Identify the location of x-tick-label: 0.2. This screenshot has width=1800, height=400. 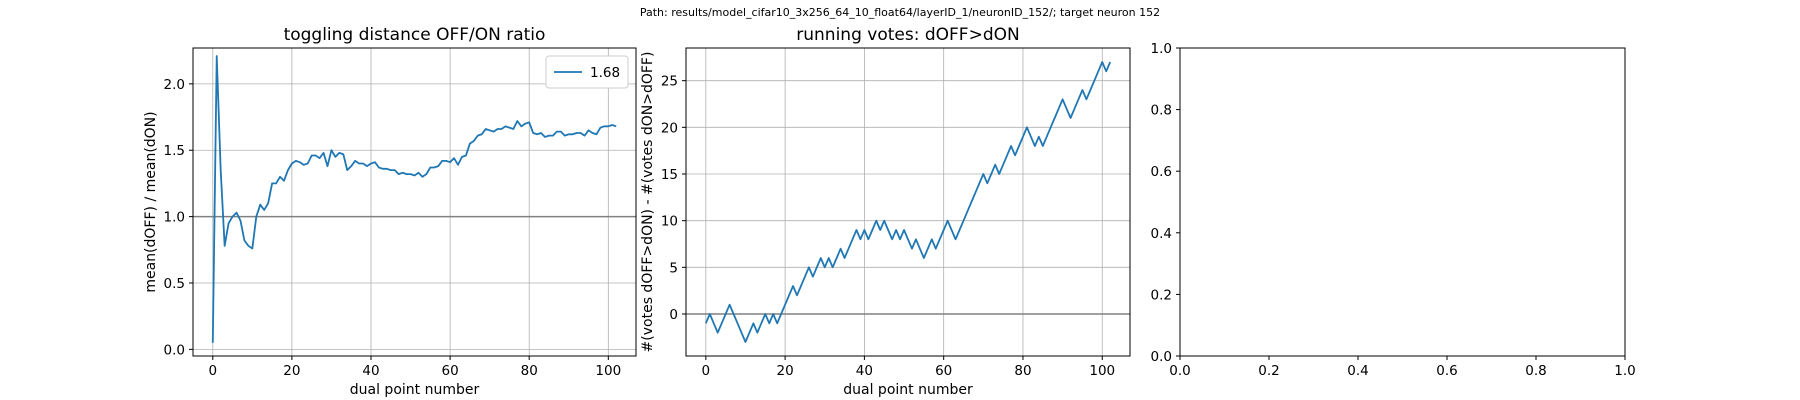
(1268, 371).